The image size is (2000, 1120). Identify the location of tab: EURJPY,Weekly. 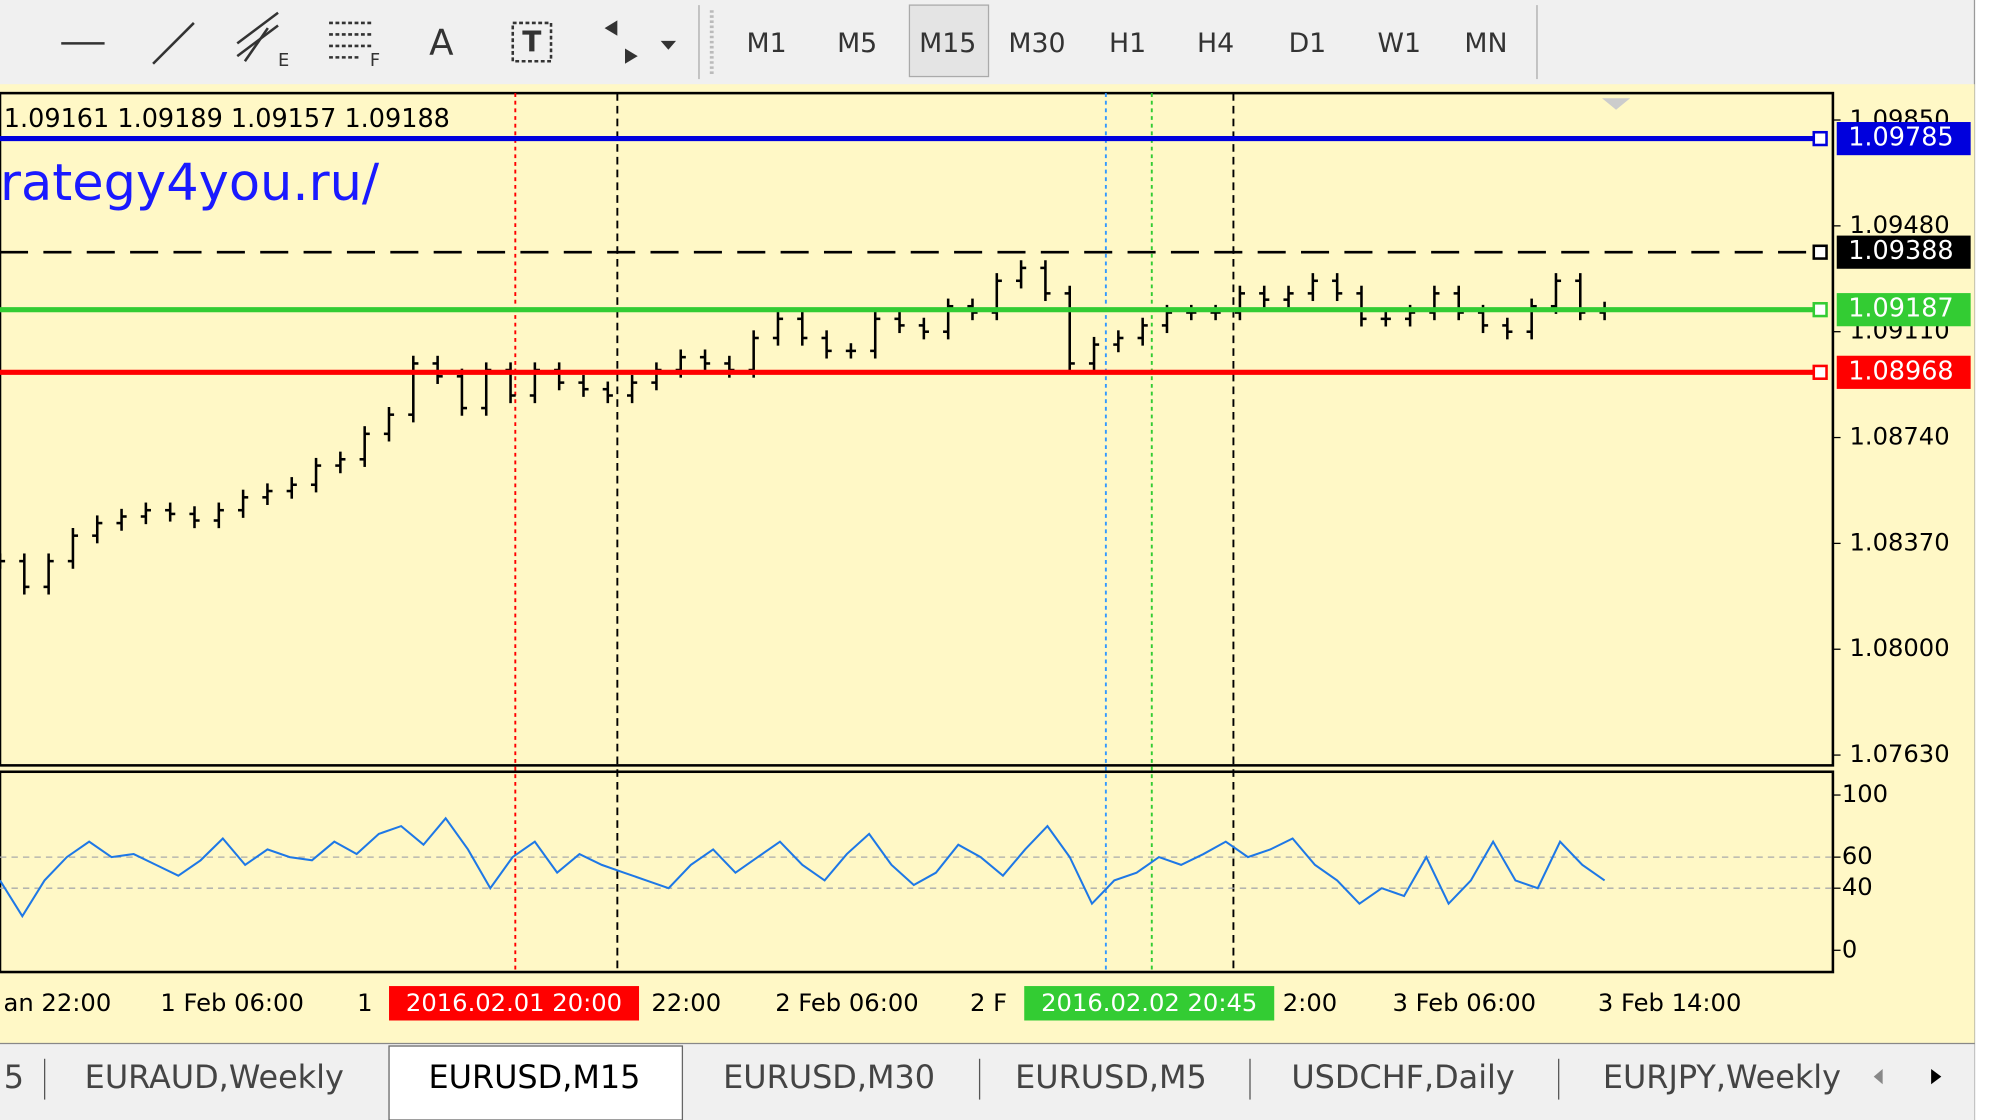
(1722, 1077).